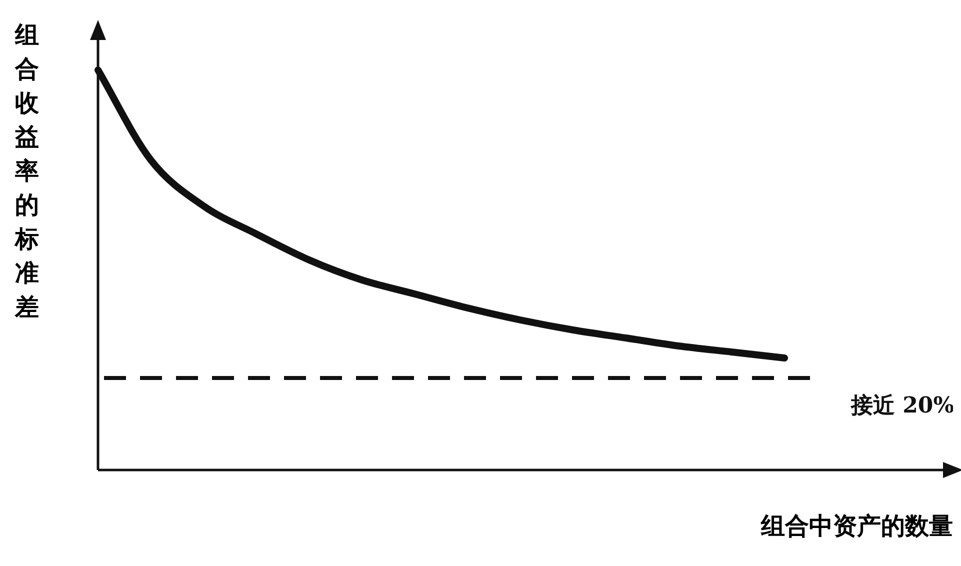 This screenshot has width=961, height=566. What do you see at coordinates (857, 526) in the screenshot?
I see `x-axis-title: 组合中资产的数量` at bounding box center [857, 526].